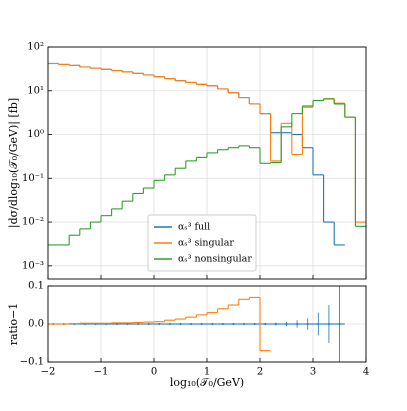 The width and height of the screenshot is (407, 411). Describe the element at coordinates (101, 372) in the screenshot. I see `x-tick-label: −1` at that location.